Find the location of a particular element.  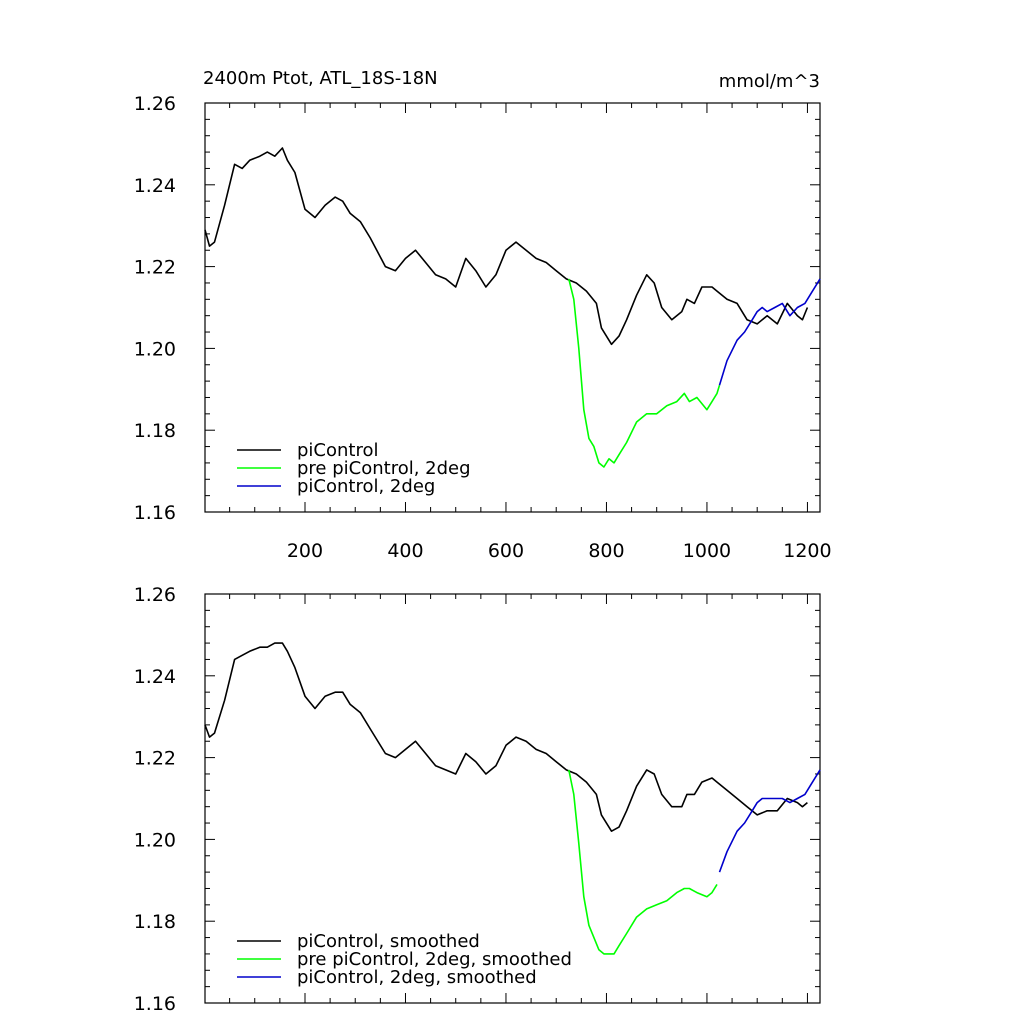

legend-label: piControl, 2deg, smoothed is located at coordinates (417, 977).